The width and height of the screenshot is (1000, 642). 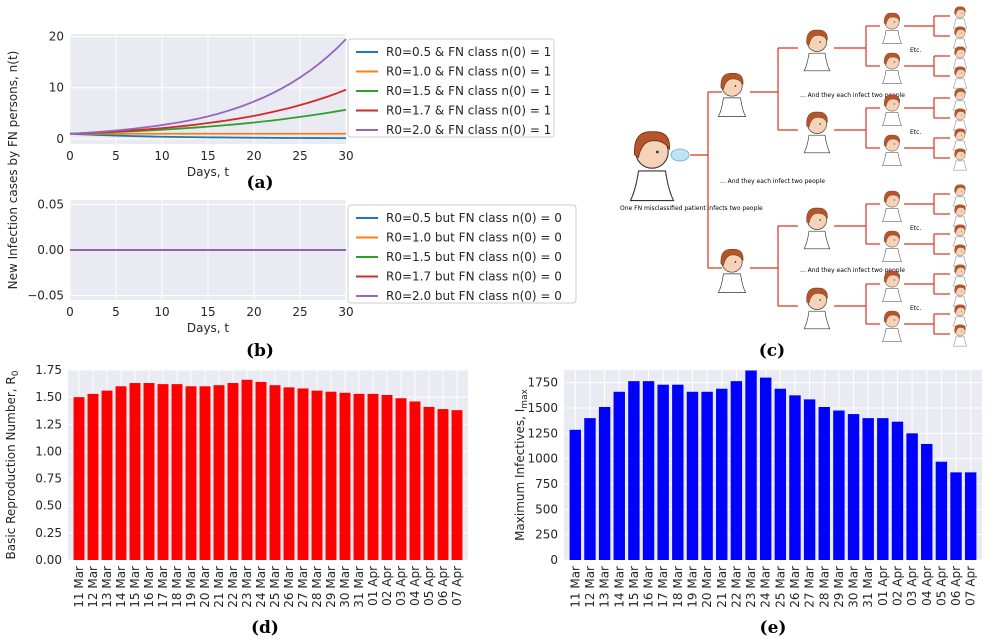 I want to click on x-tick-label: 18 Mar, so click(x=678, y=587).